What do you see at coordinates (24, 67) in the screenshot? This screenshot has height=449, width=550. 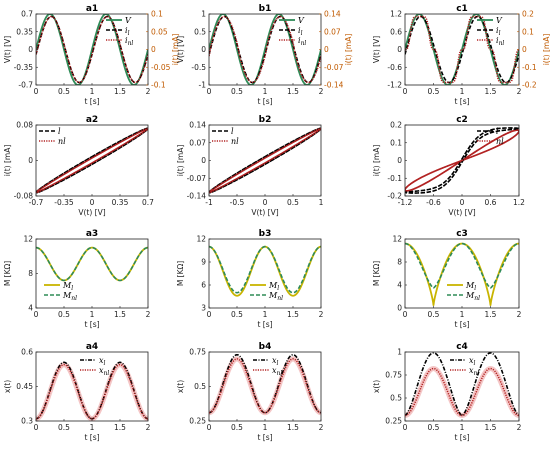 I see `y-tick-label: -0.35` at bounding box center [24, 67].